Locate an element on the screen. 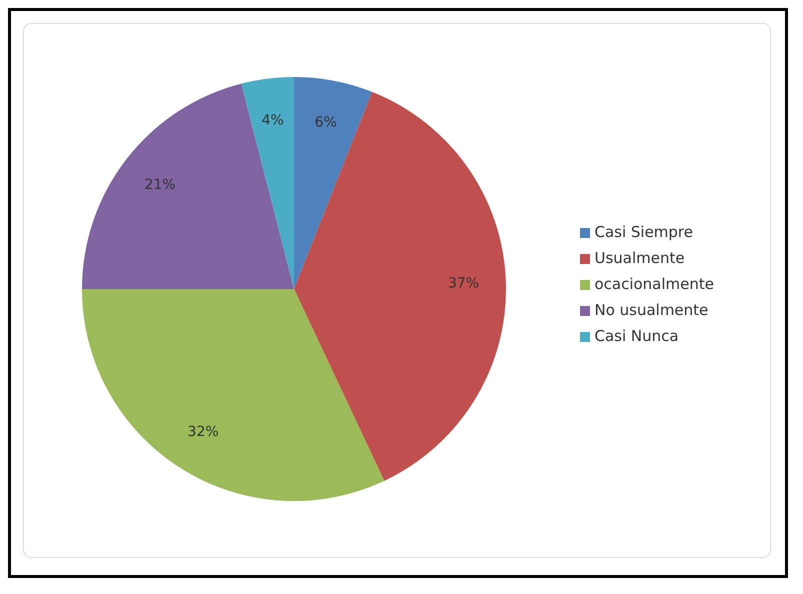 This screenshot has width=803, height=594. data-label: 21% is located at coordinates (160, 185).